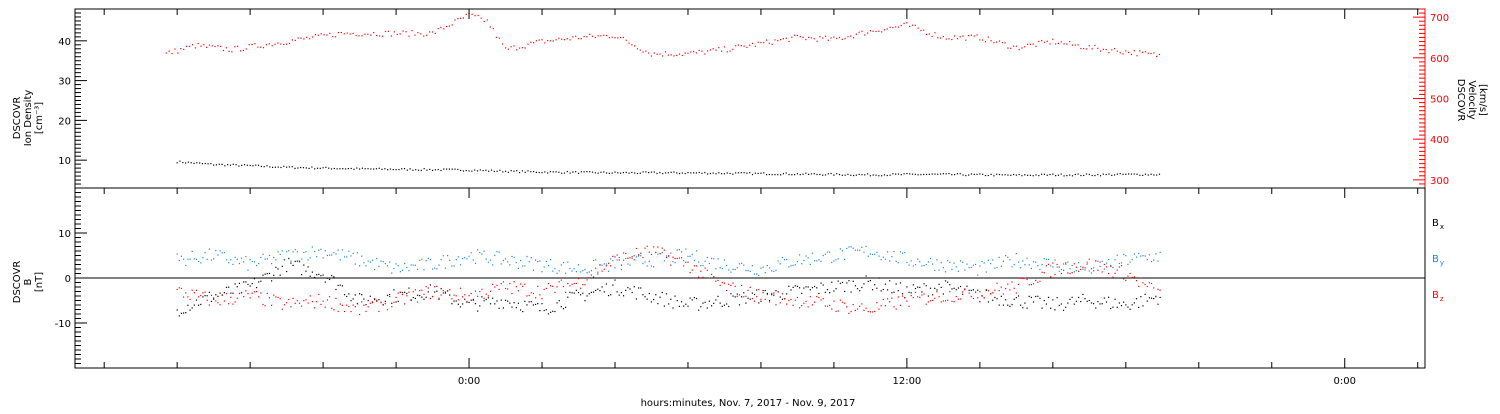 The width and height of the screenshot is (1500, 414). Describe the element at coordinates (1439, 18) in the screenshot. I see `right-tick-label: 700` at that location.